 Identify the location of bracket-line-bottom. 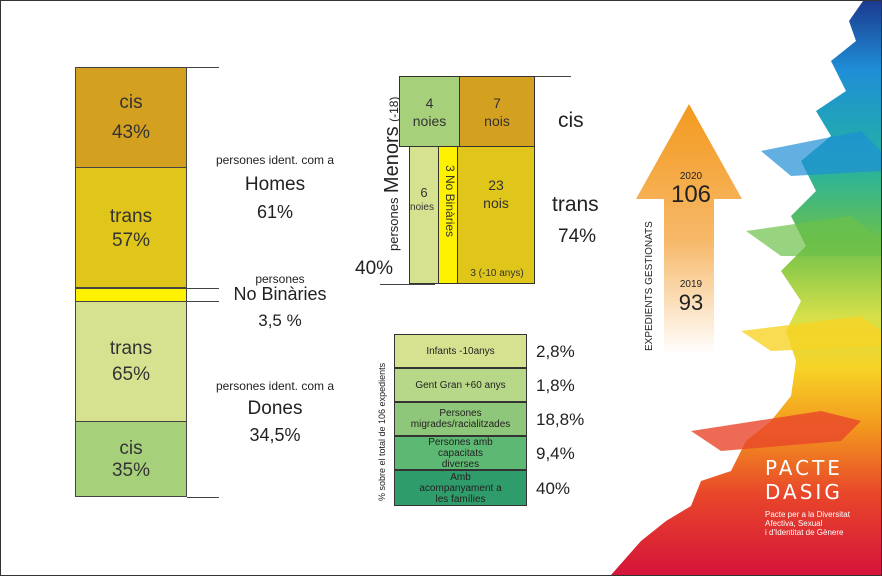
(203, 497).